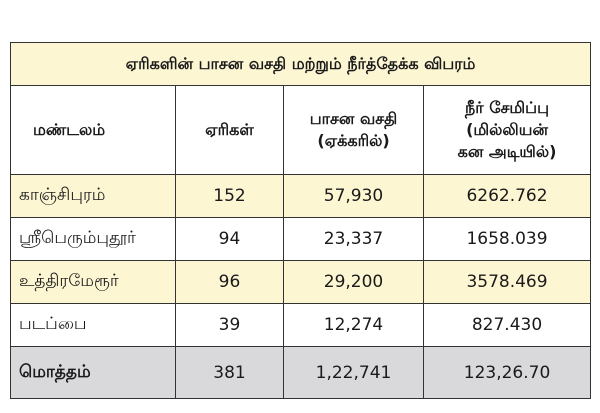 The width and height of the screenshot is (600, 413). What do you see at coordinates (69, 129) in the screenshot?
I see `header-text: மண்டலம்` at bounding box center [69, 129].